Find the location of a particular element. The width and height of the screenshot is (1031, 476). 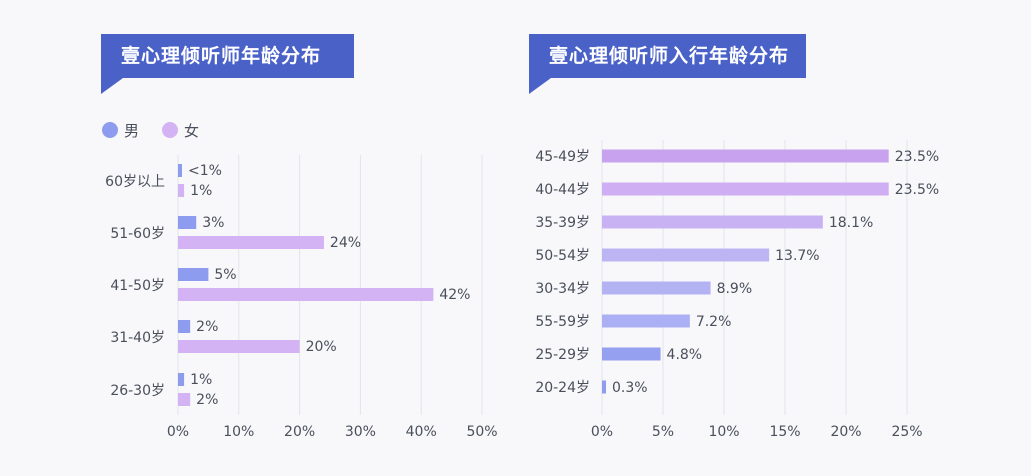

x-tick-label: 30% is located at coordinates (360, 432).